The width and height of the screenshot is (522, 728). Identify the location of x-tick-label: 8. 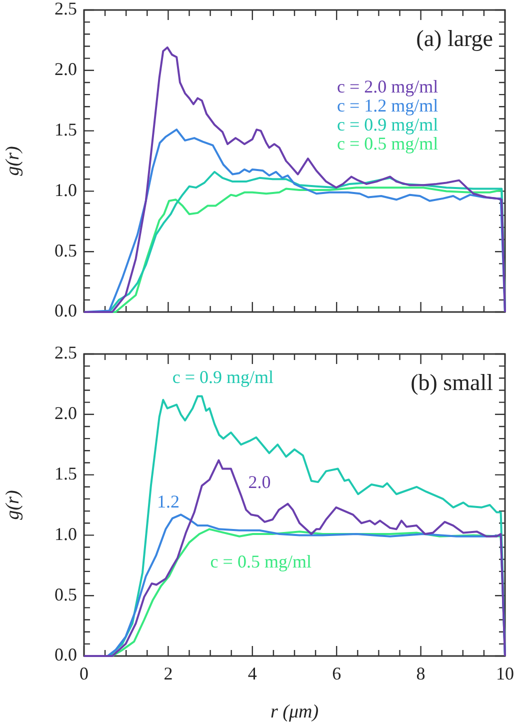
(421, 674).